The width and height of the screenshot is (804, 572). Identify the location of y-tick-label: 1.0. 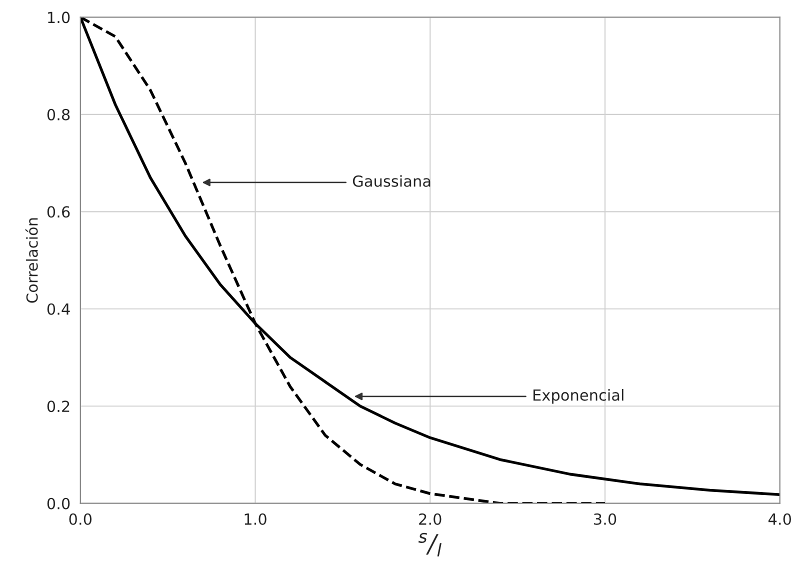
(59, 18).